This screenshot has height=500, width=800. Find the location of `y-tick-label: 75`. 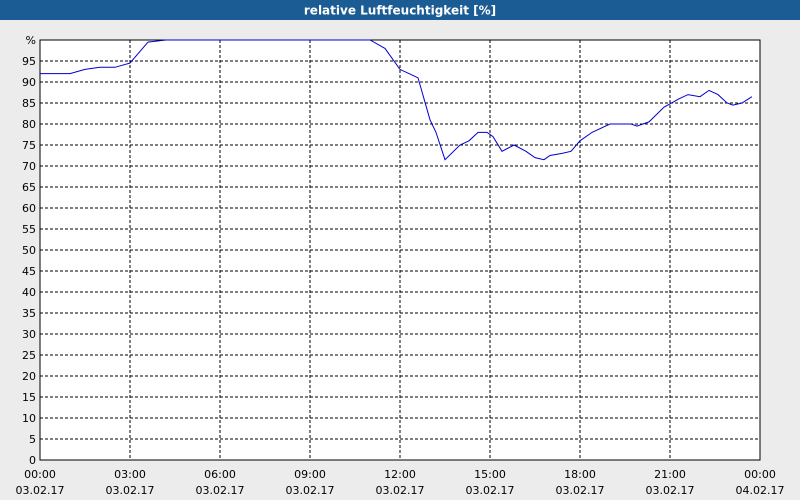

y-tick-label: 75 is located at coordinates (29, 145).